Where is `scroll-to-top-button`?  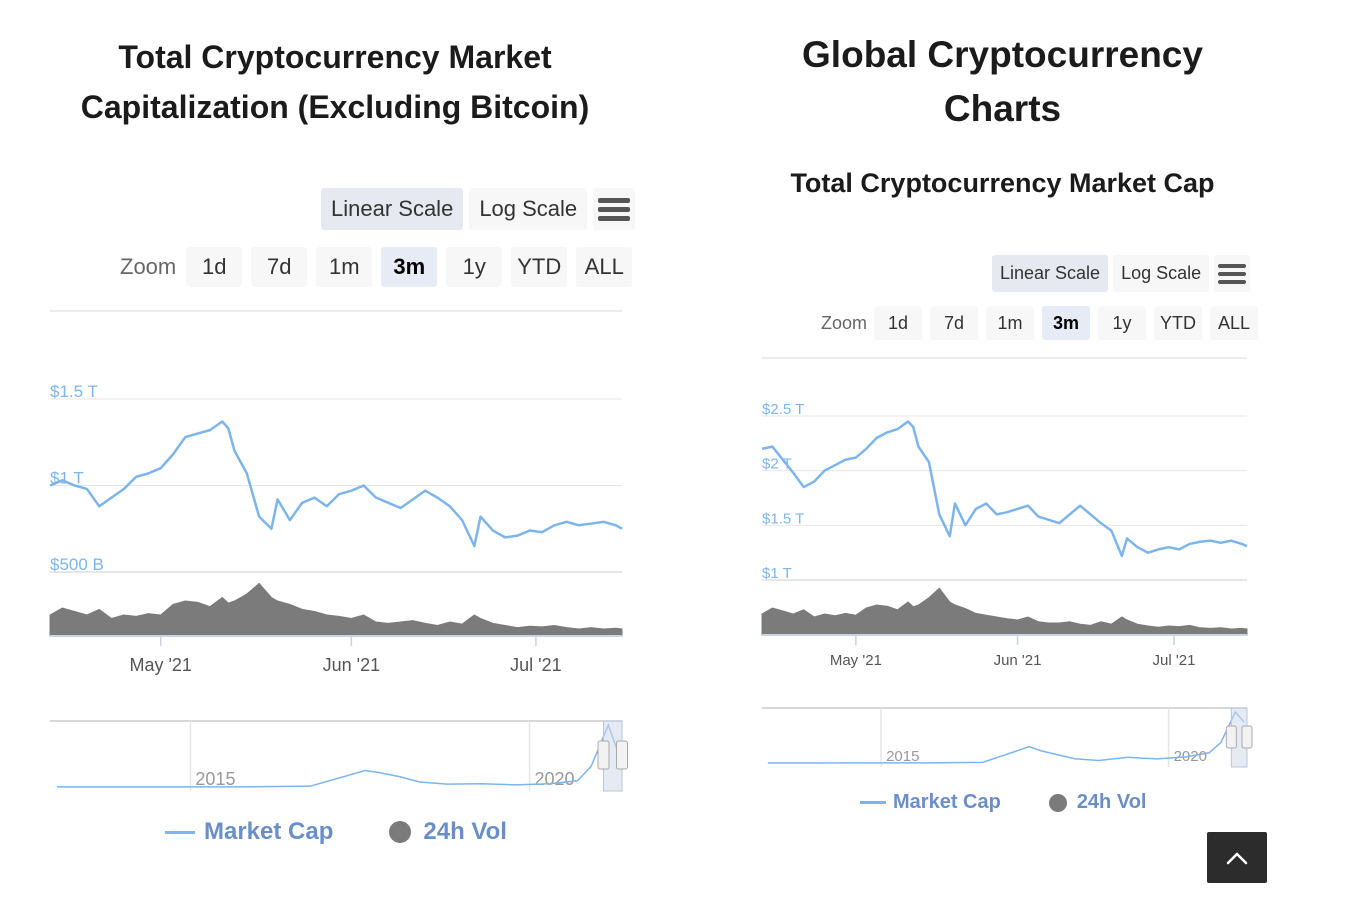
scroll-to-top-button is located at coordinates (1237, 857).